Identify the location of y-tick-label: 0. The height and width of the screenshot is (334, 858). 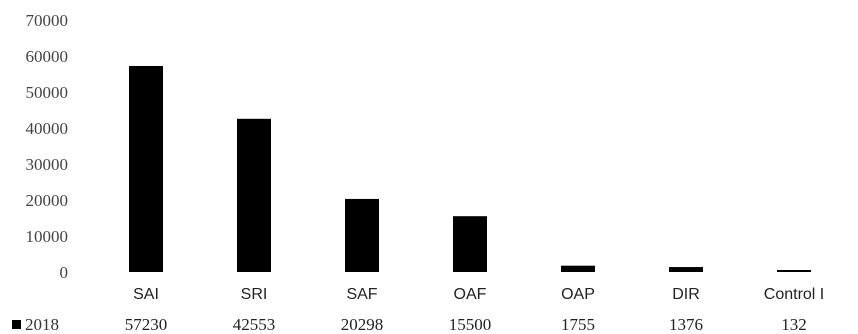
(64, 272).